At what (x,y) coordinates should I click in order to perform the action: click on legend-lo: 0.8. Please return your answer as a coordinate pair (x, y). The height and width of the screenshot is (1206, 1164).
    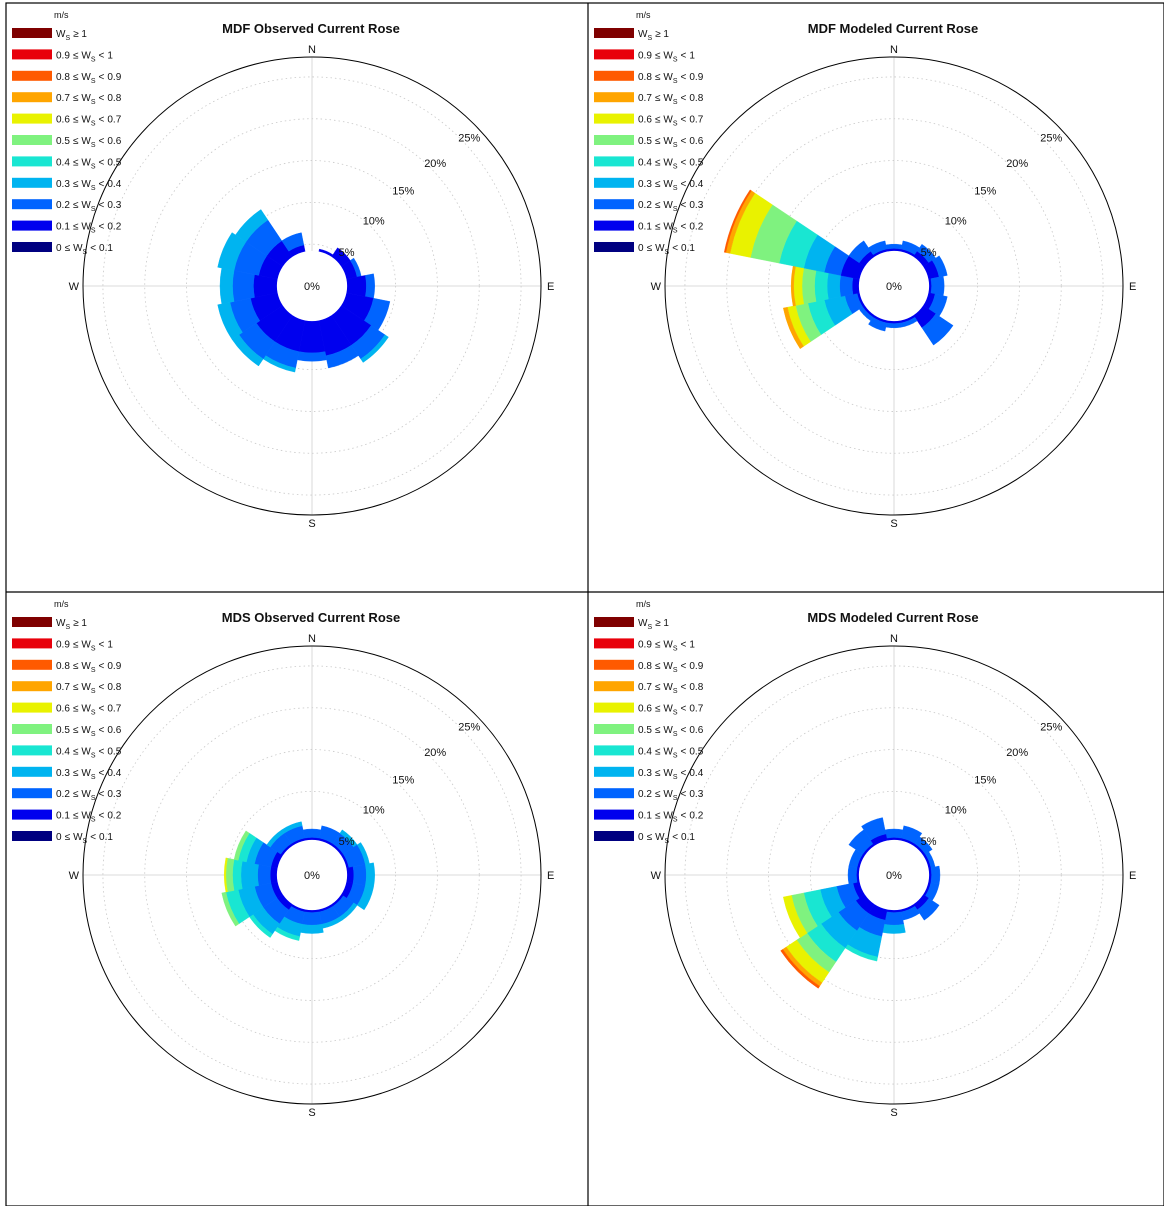
    Looking at the image, I should click on (63, 666).